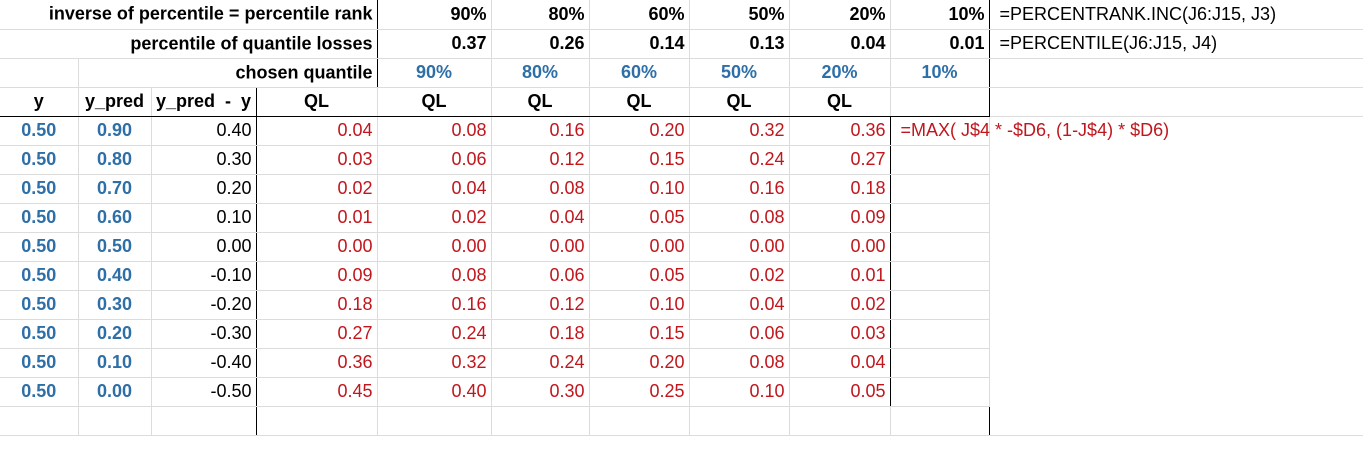 Image resolution: width=1363 pixels, height=451 pixels. What do you see at coordinates (434, 44) in the screenshot?
I see `cell: 0.37` at bounding box center [434, 44].